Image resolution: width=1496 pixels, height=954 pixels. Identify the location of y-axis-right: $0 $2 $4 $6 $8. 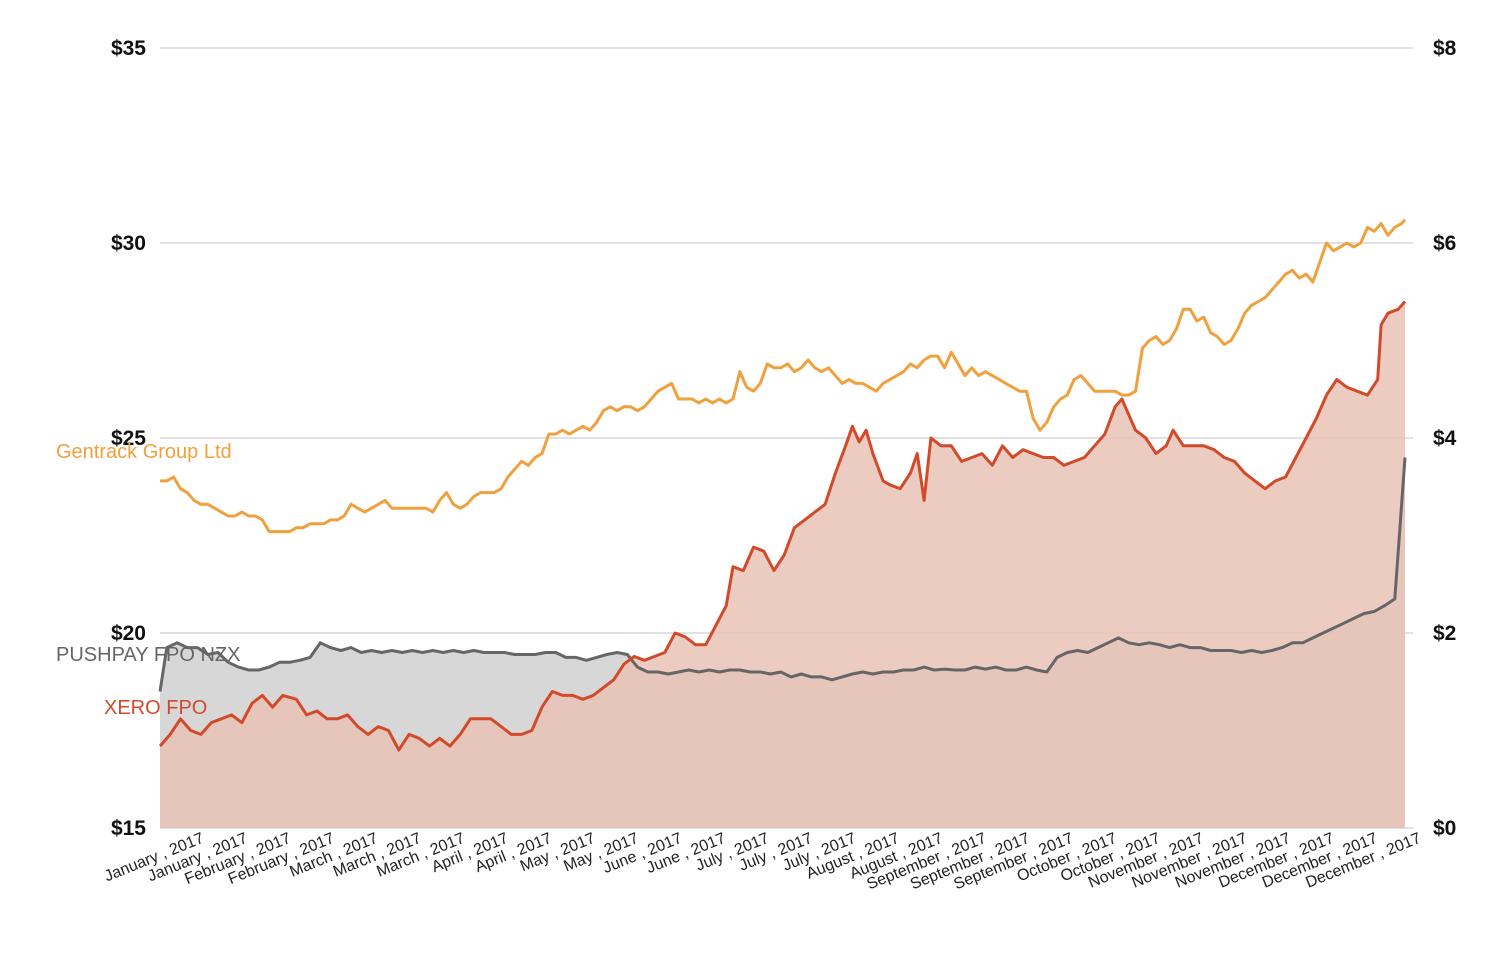
(1445, 438).